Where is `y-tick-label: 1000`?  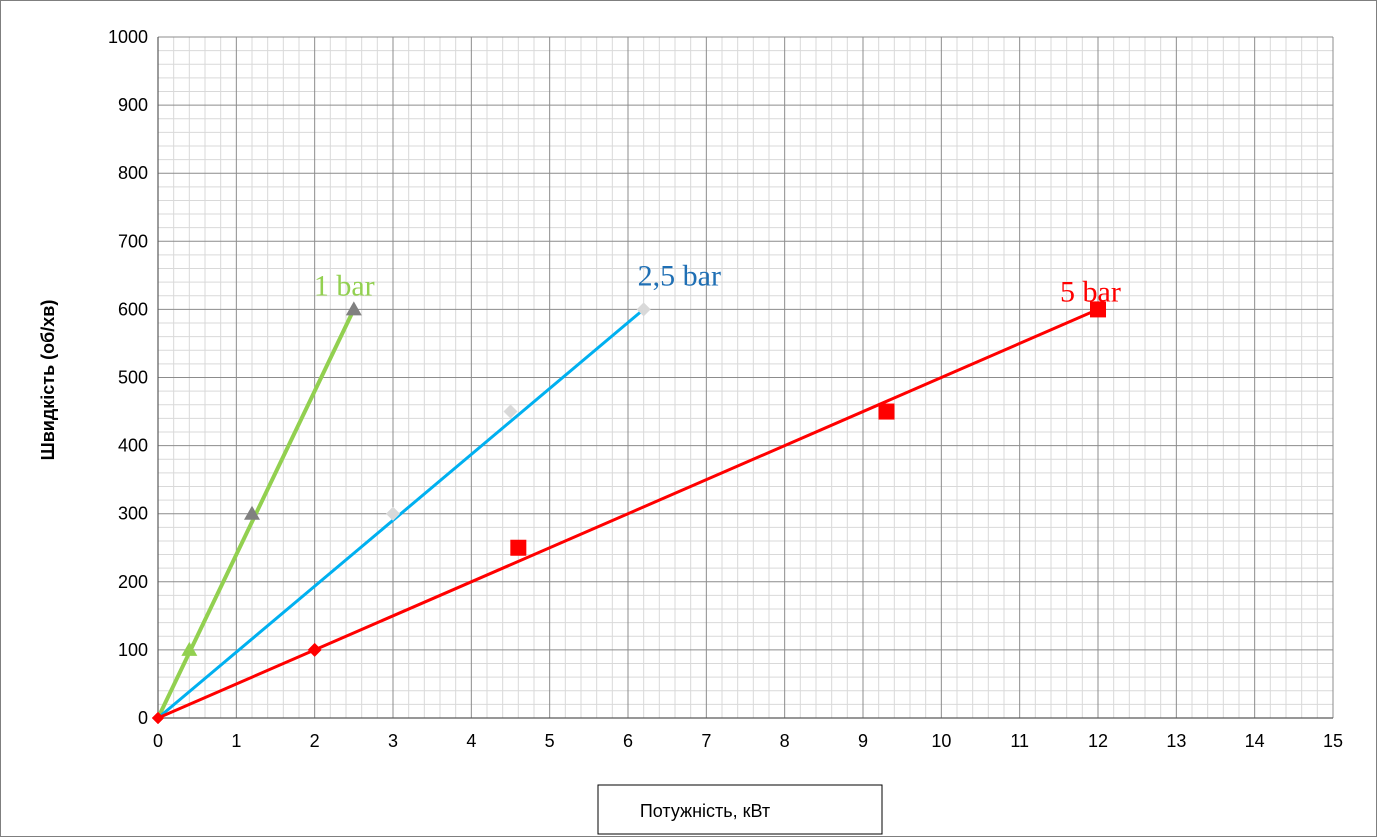 y-tick-label: 1000 is located at coordinates (128, 37).